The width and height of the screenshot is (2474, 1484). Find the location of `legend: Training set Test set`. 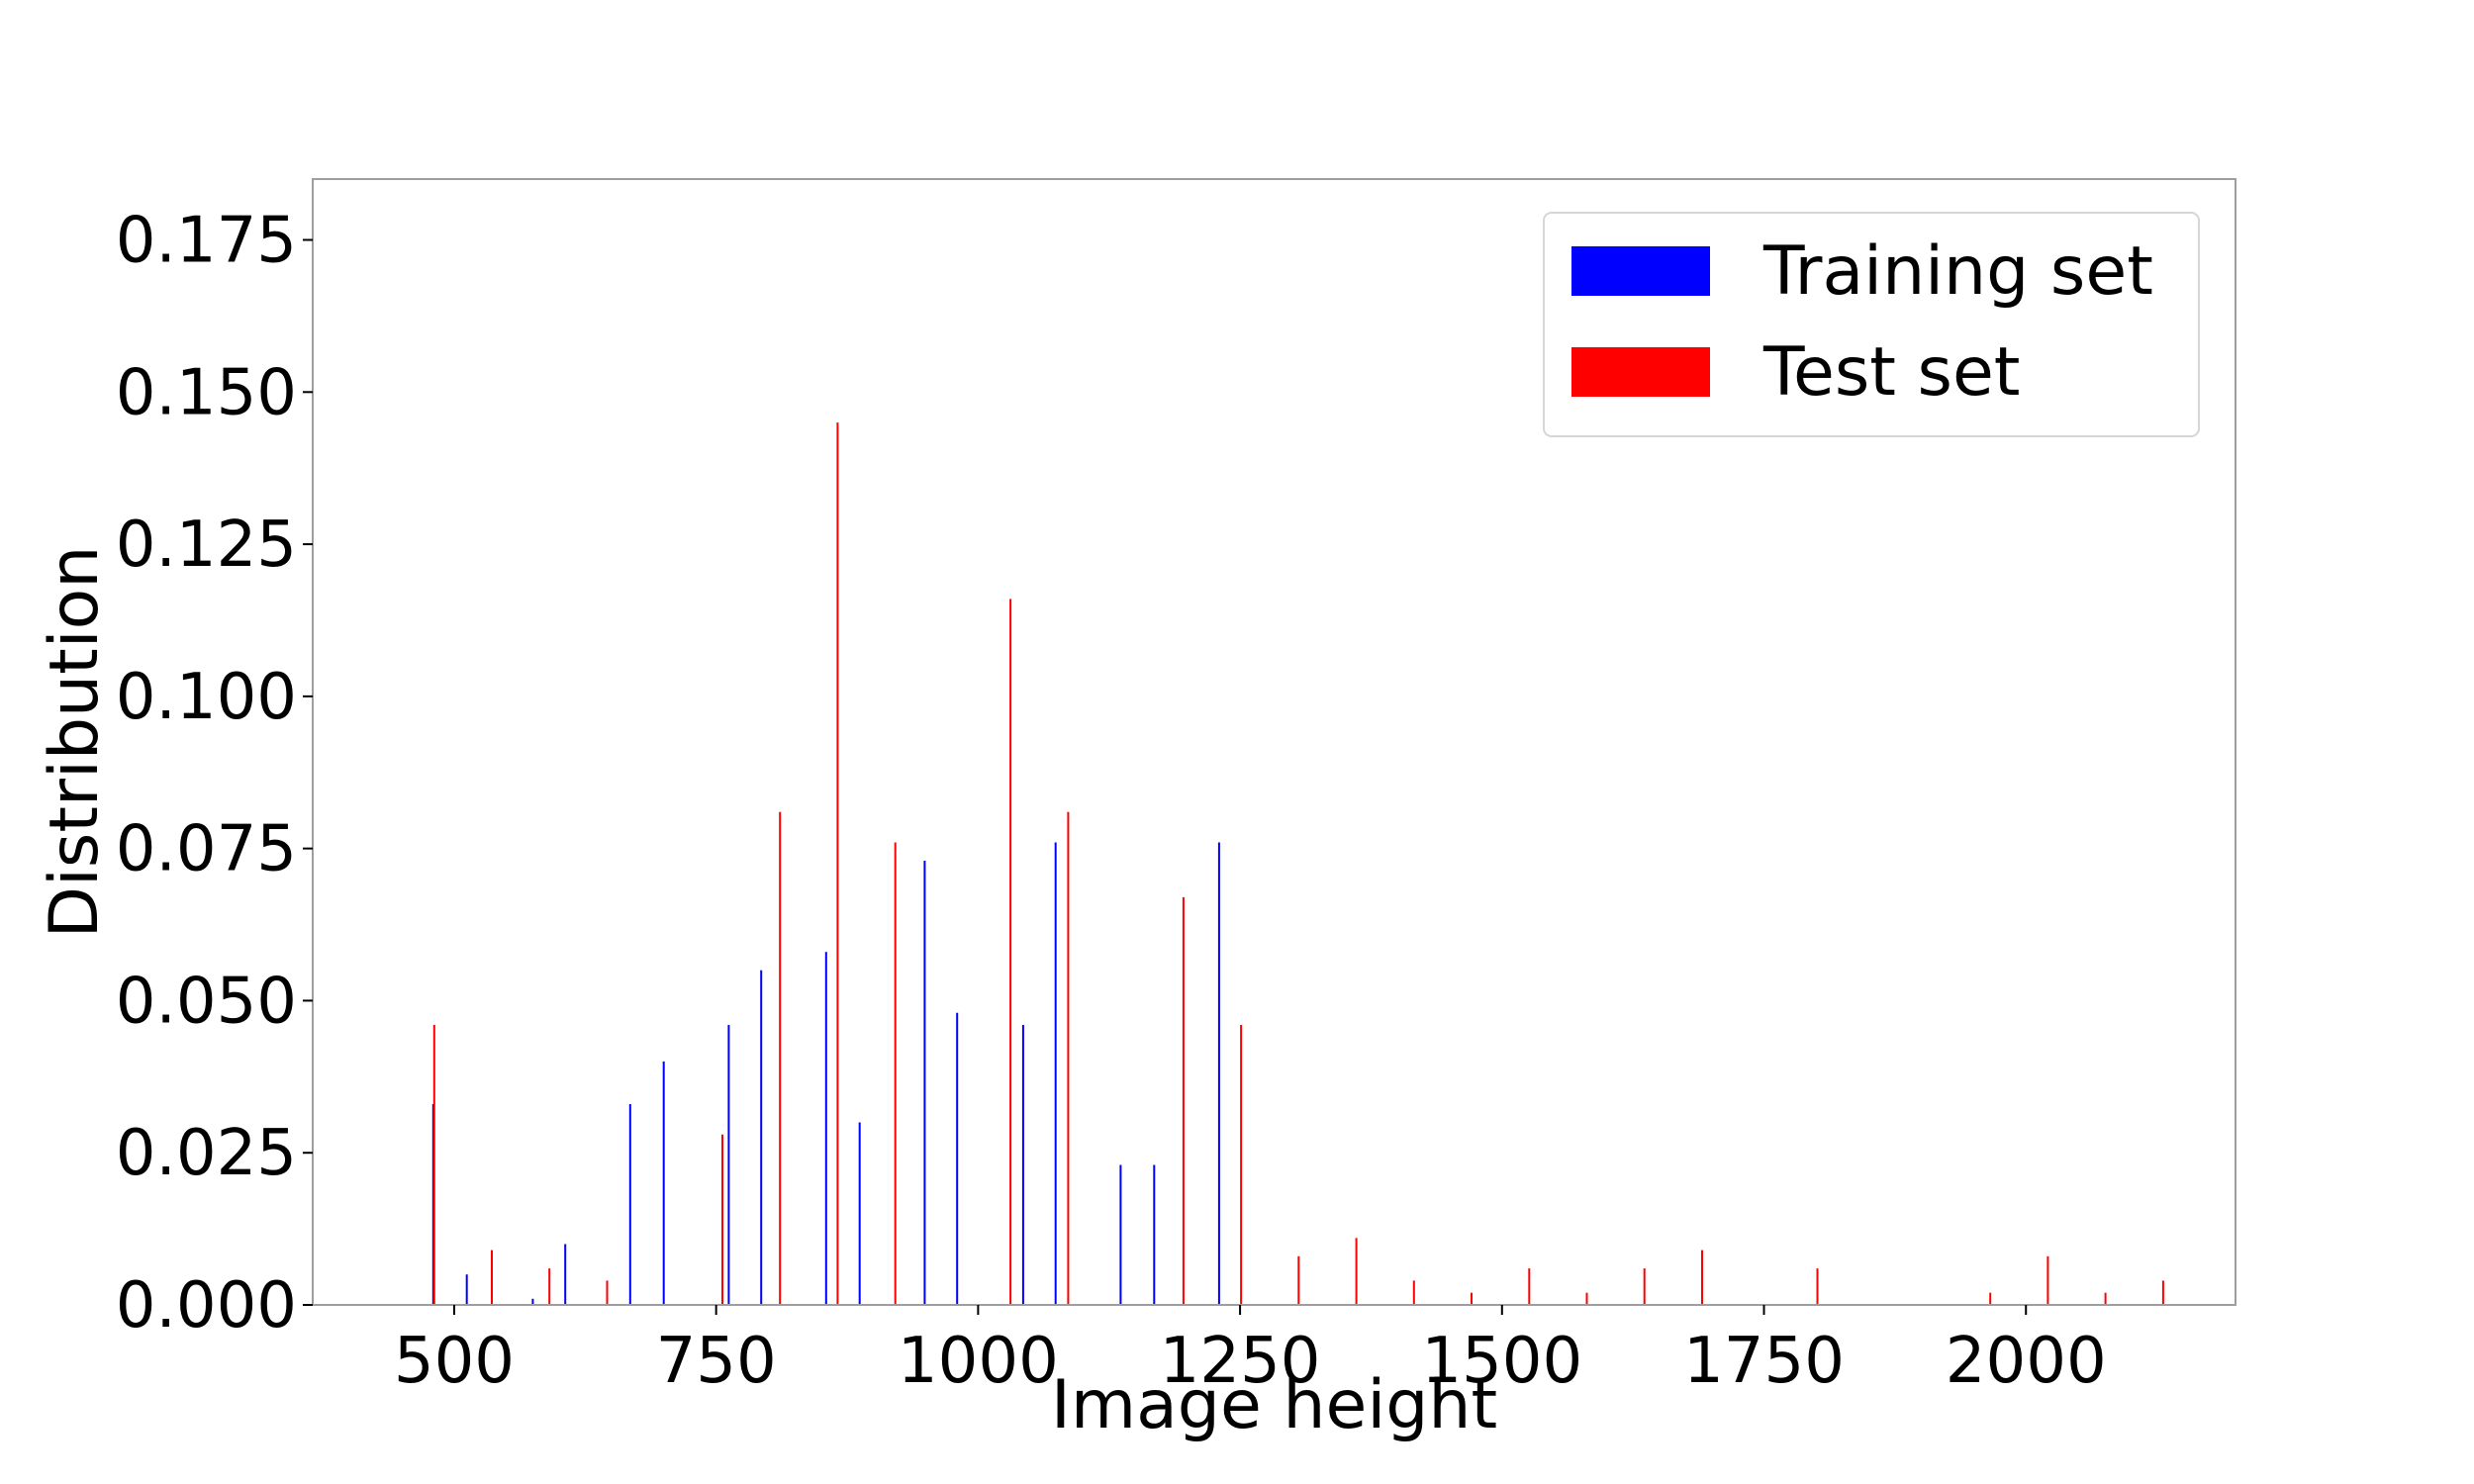

legend: Training set Test set is located at coordinates (1872, 324).